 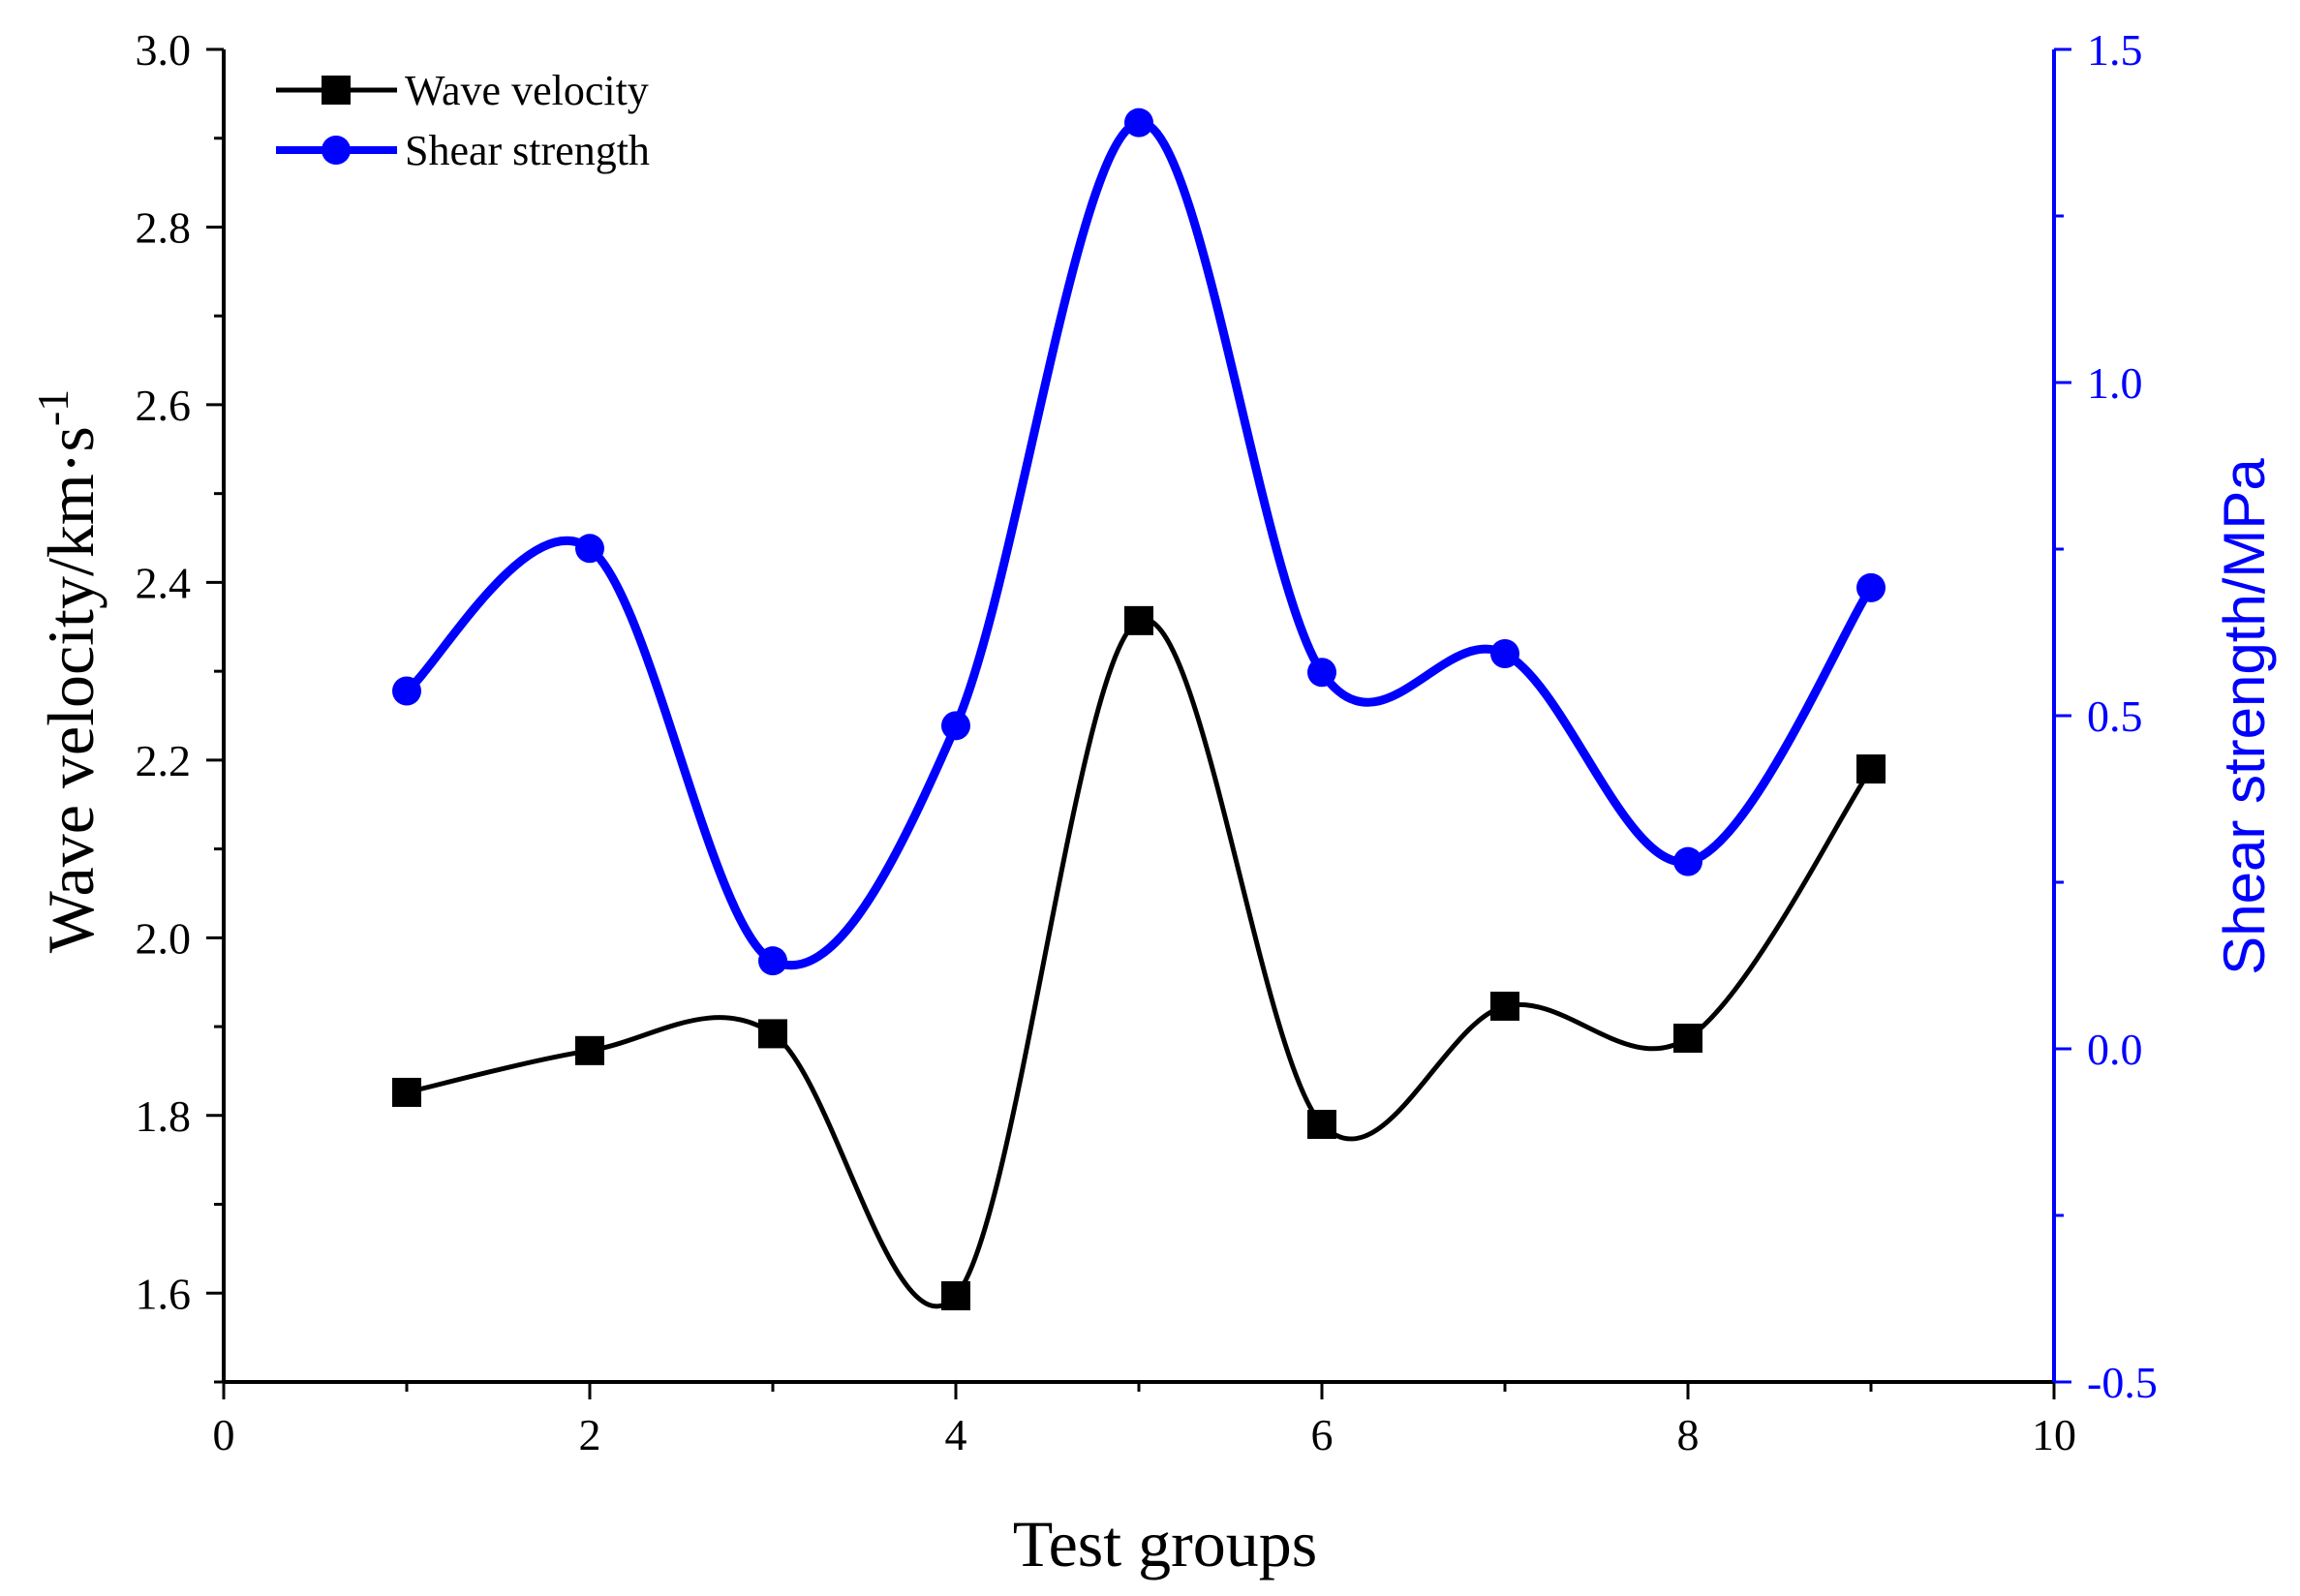 I want to click on y-tick-label: 2.4, so click(x=164, y=582).